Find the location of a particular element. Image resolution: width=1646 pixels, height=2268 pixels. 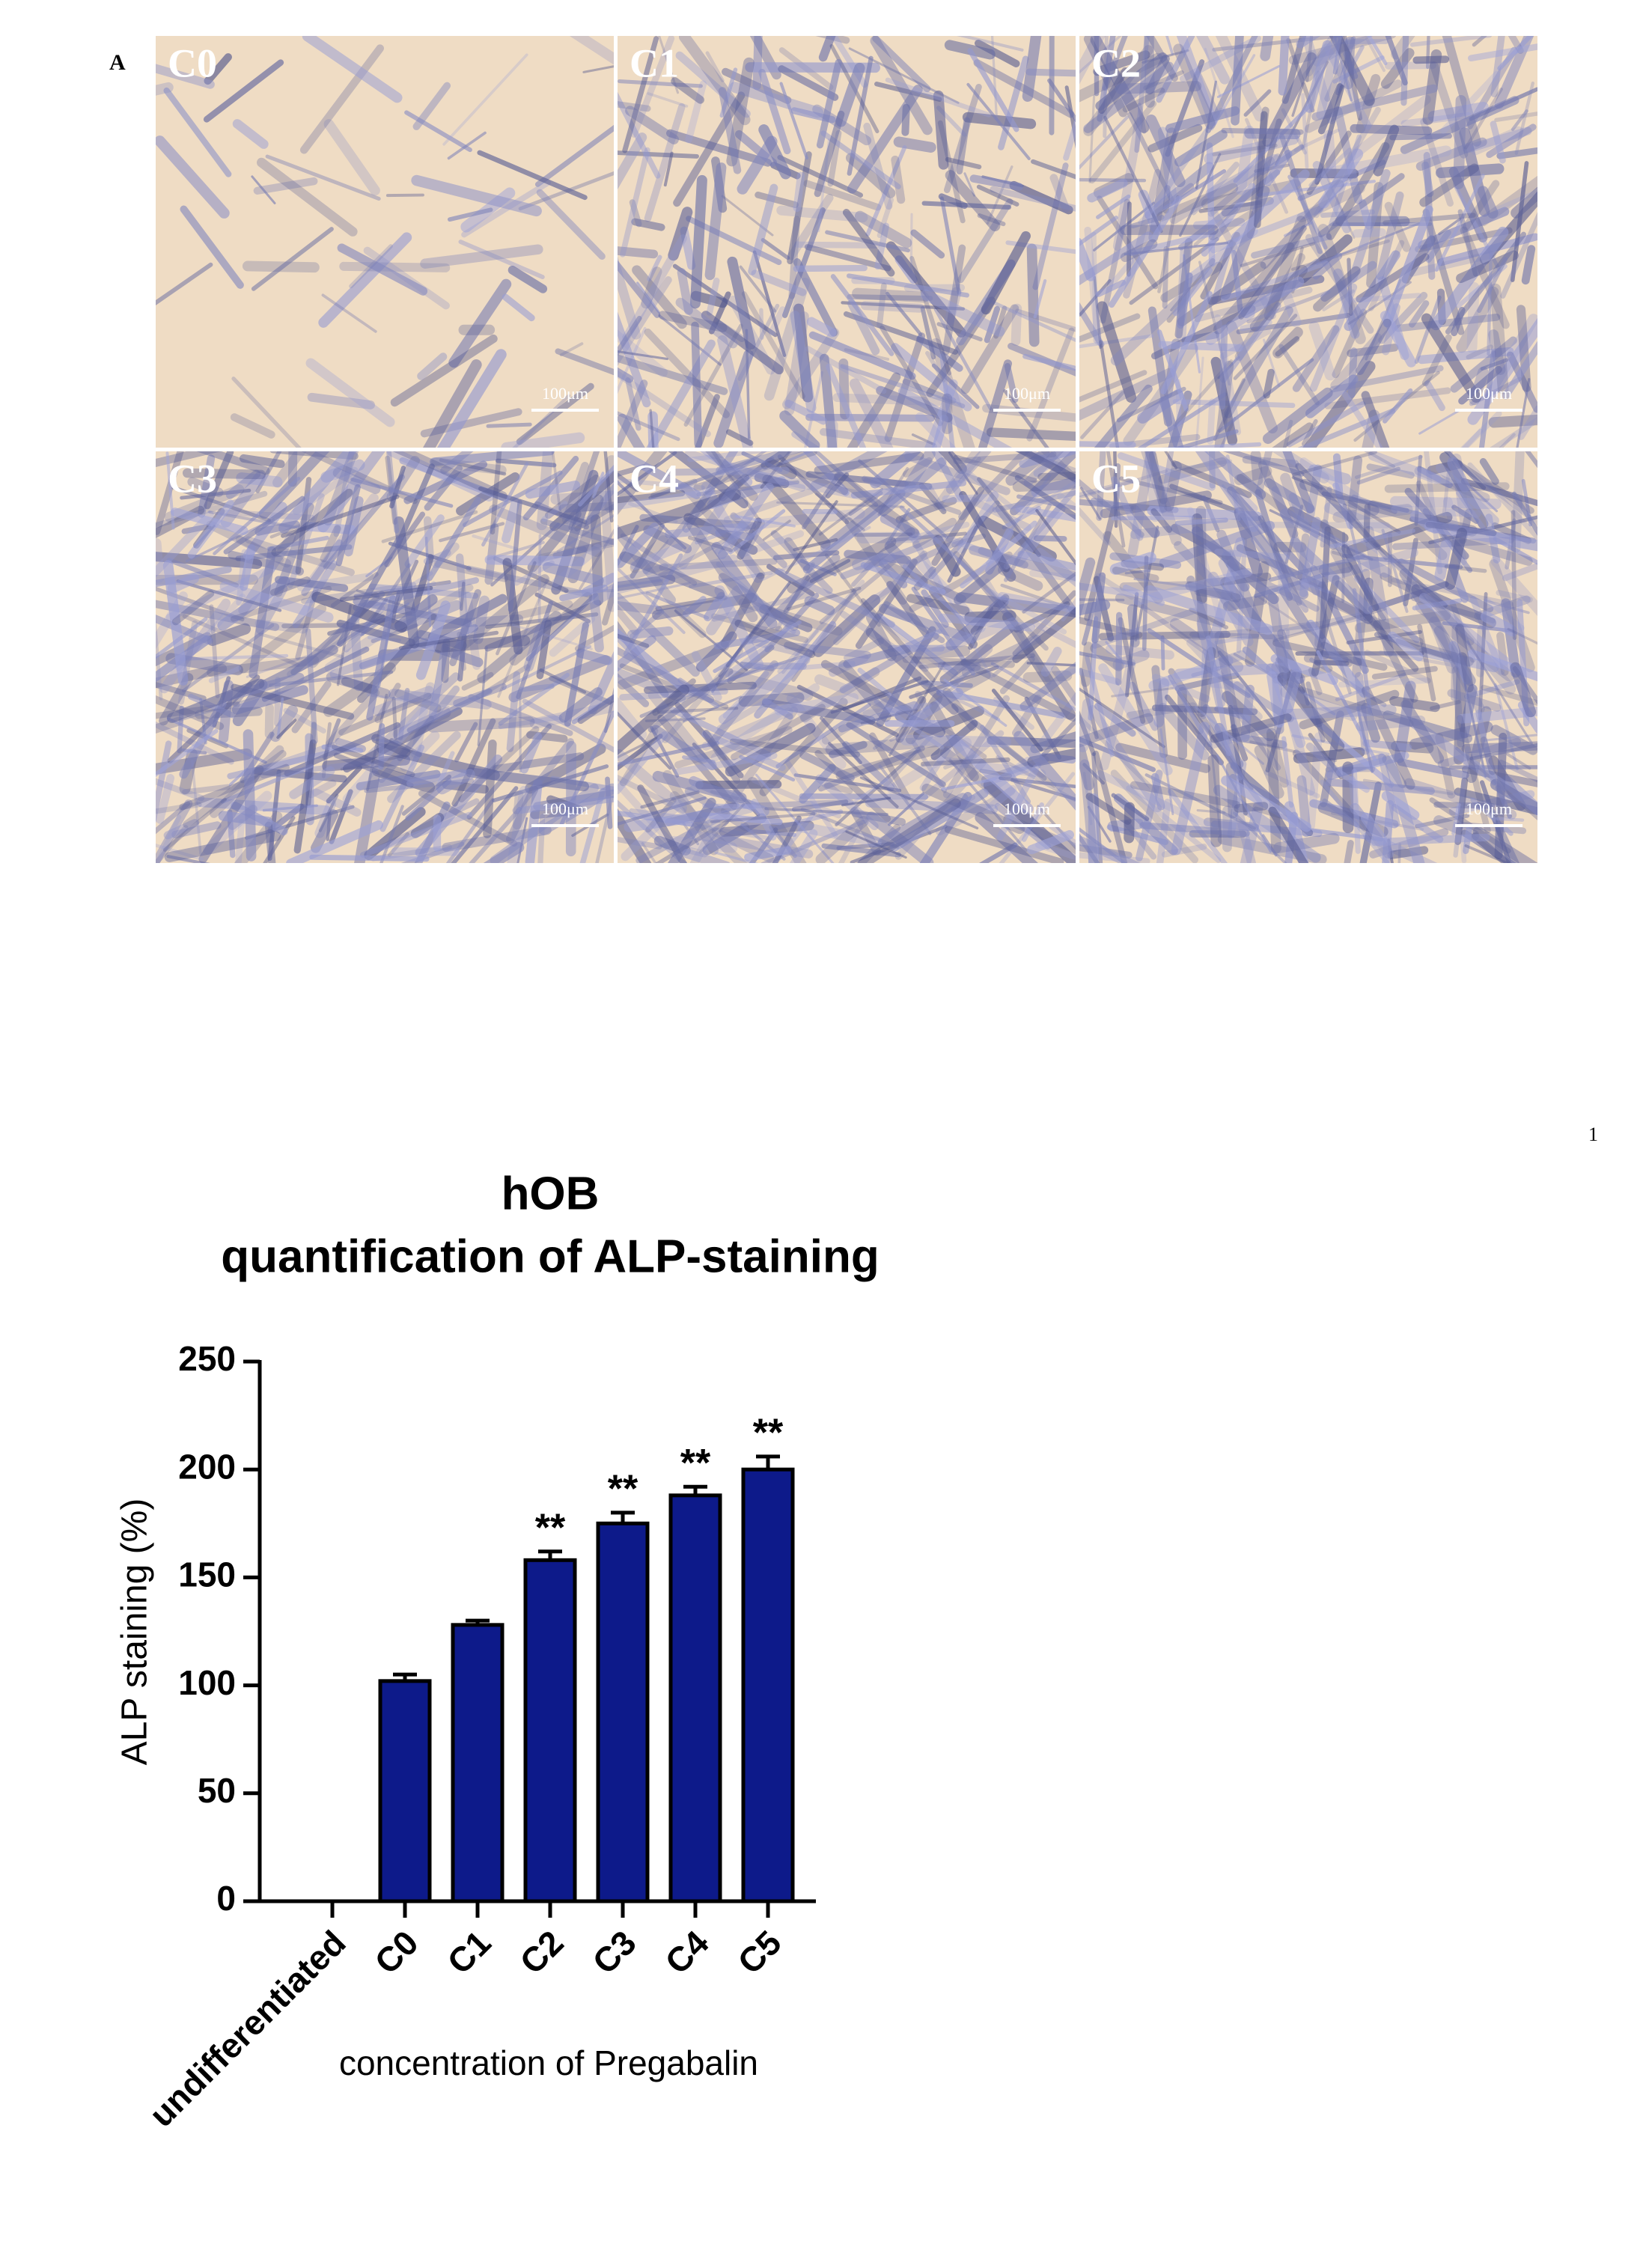

panel-label: A is located at coordinates (118, 63).